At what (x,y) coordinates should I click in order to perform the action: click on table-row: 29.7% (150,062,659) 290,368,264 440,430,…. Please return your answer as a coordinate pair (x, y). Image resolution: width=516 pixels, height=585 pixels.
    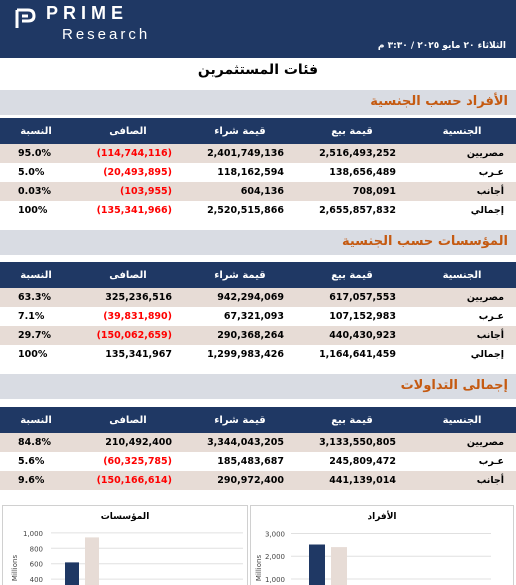
    Looking at the image, I should click on (258, 335).